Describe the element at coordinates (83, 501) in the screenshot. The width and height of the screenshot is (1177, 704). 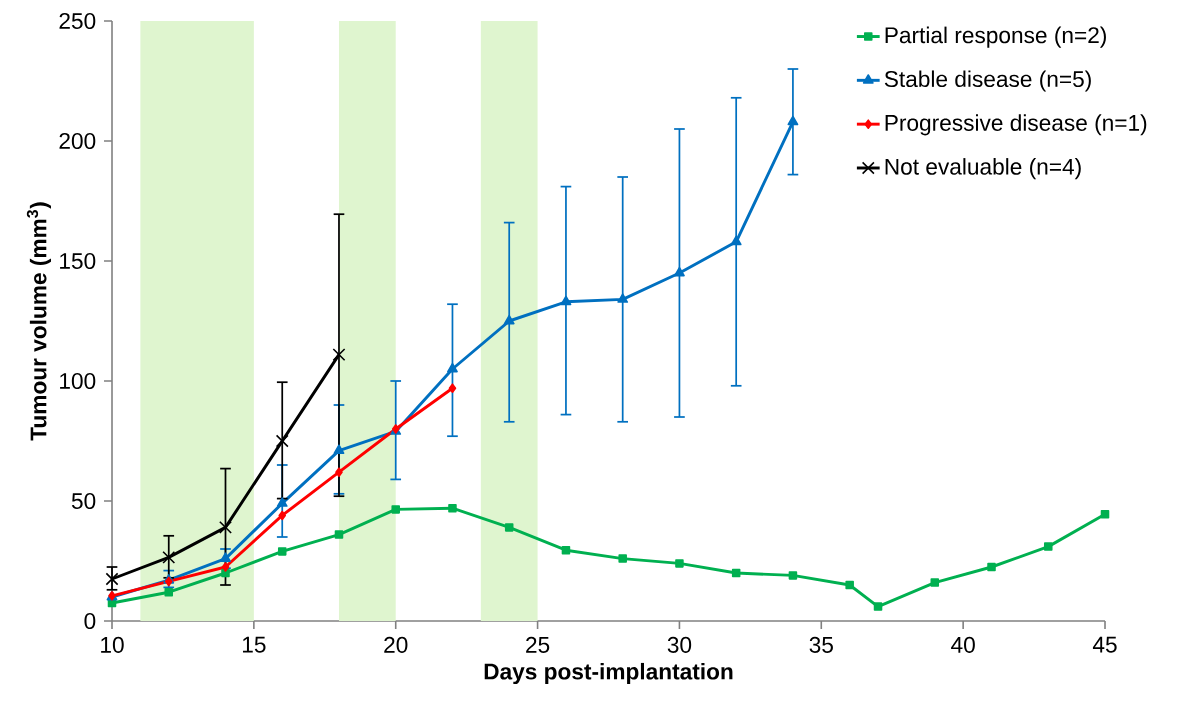
I see `y-tick-label: 50` at that location.